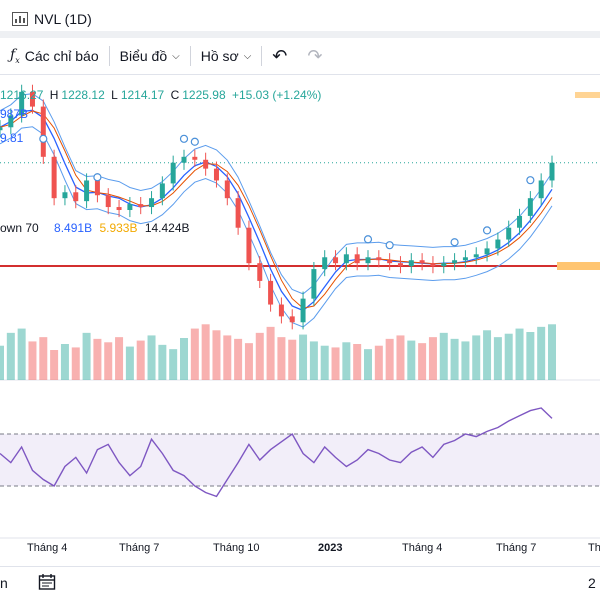 The width and height of the screenshot is (600, 601). I want to click on chart-tab: NVL (1D), so click(52, 19).